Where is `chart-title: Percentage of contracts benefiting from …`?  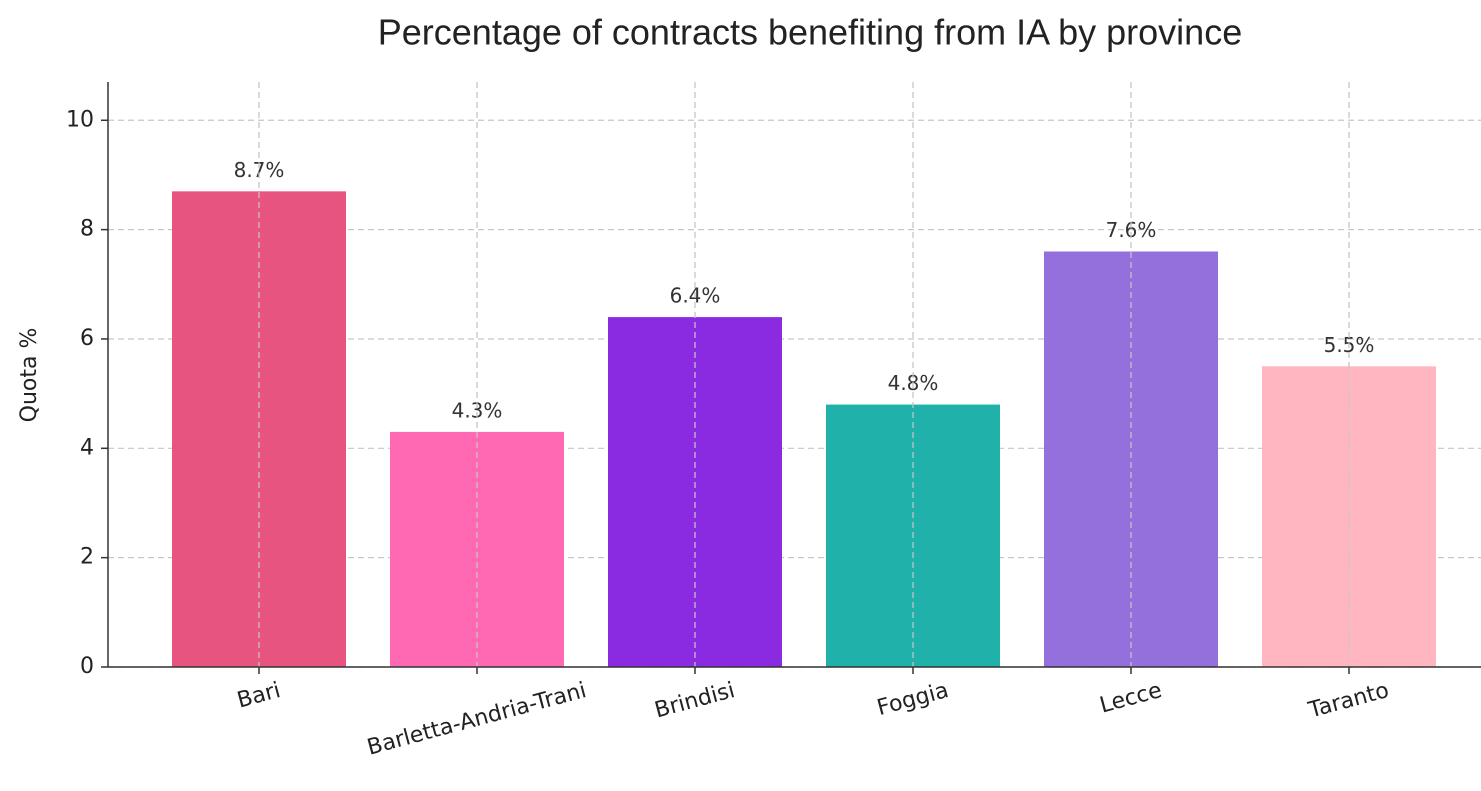 chart-title: Percentage of contracts benefiting from … is located at coordinates (810, 32).